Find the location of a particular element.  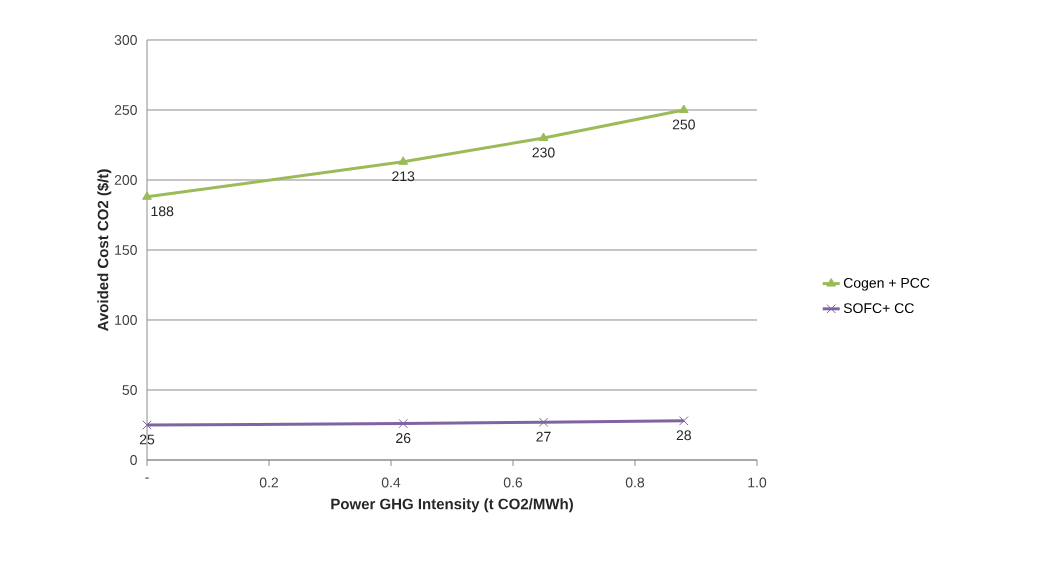

x-tick-label: 0.6 is located at coordinates (513, 482).